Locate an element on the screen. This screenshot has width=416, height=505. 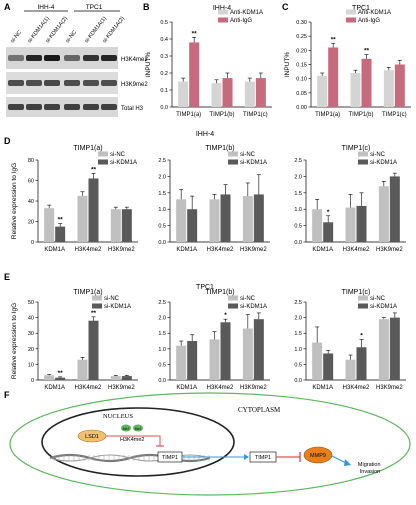
mmp9-protein is located at coordinates (318, 455).